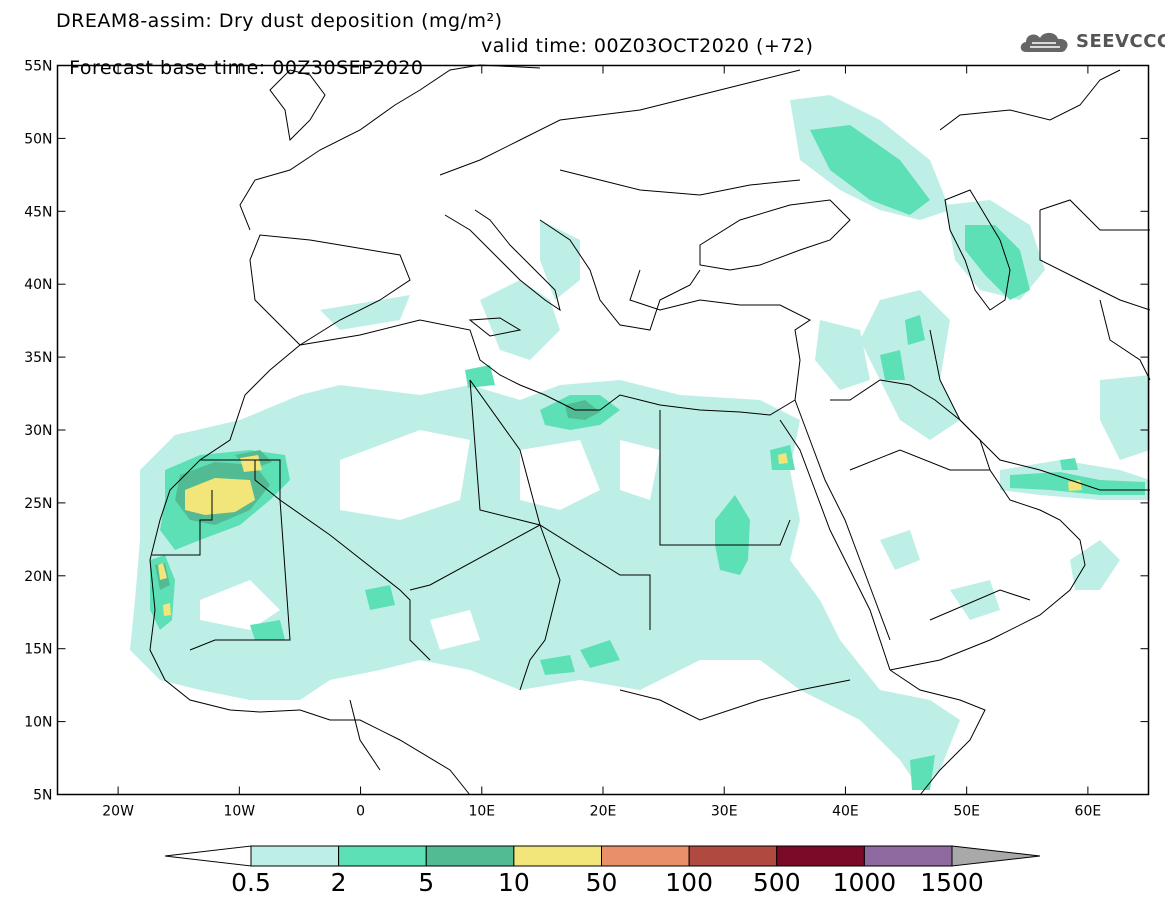  What do you see at coordinates (38, 504) in the screenshot?
I see `y-tick-label: 25N` at bounding box center [38, 504].